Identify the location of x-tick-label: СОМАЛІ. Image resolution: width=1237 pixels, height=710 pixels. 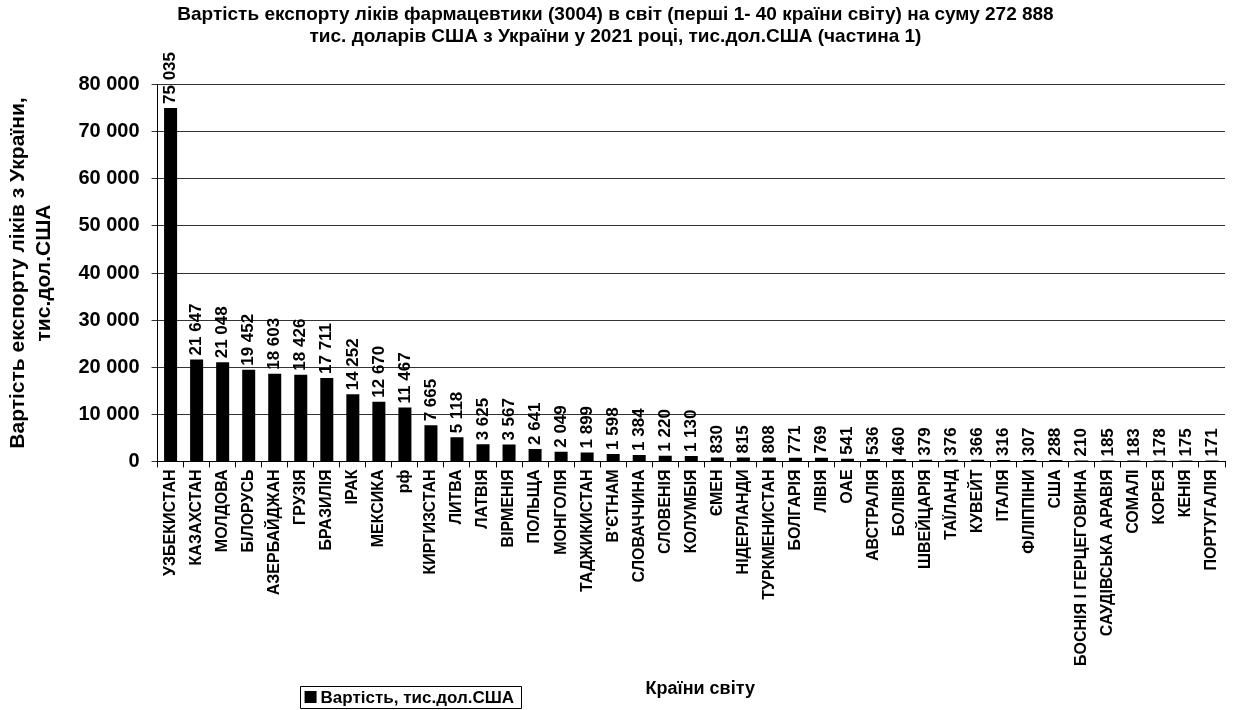
(1133, 501).